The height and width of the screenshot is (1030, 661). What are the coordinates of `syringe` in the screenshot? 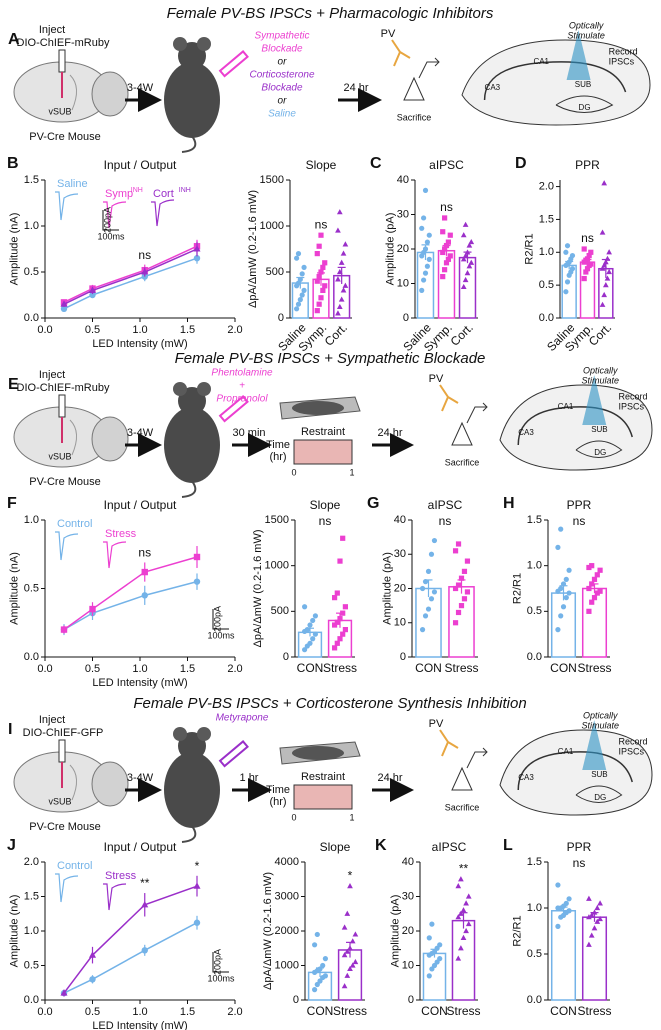 It's located at (233, 409).